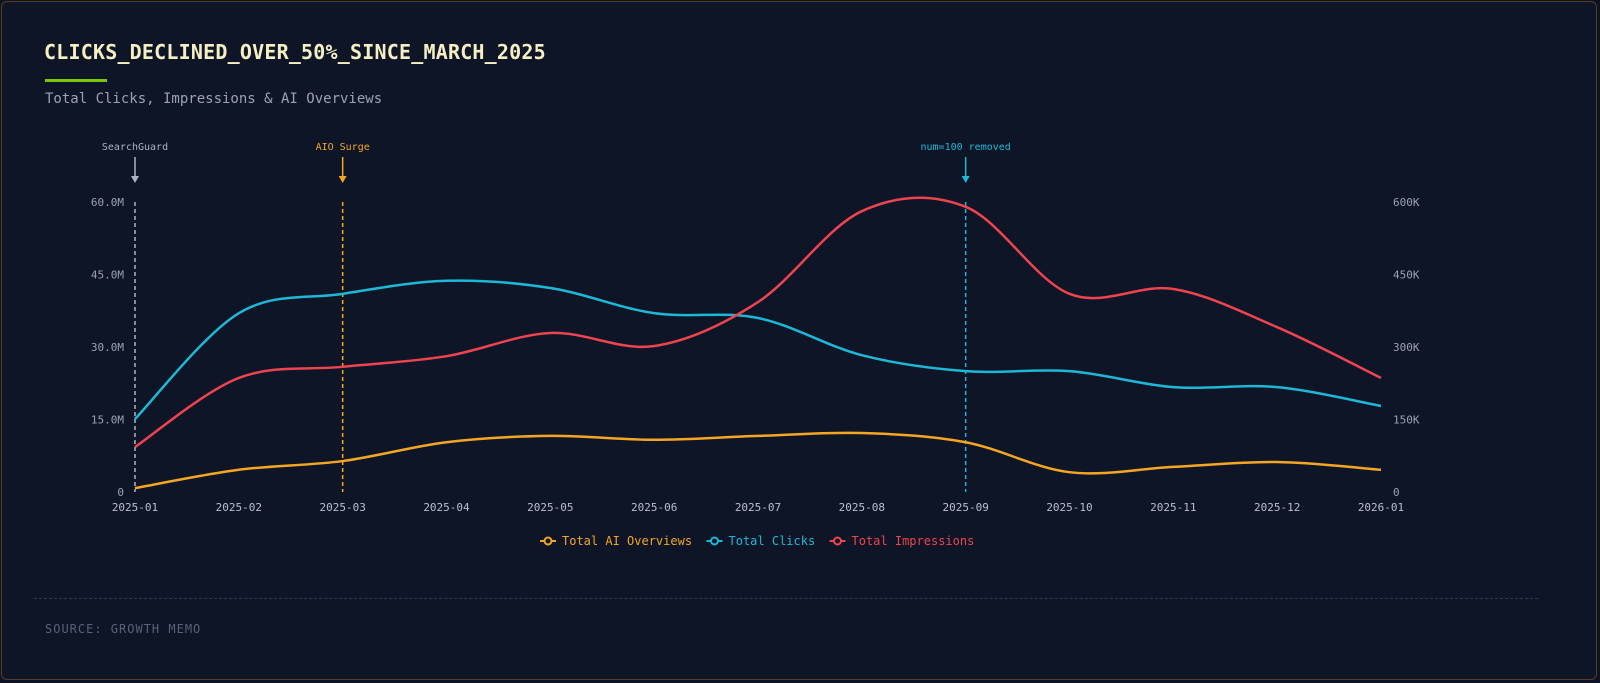  Describe the element at coordinates (1277, 507) in the screenshot. I see `x-tick-label: 2025-12` at that location.